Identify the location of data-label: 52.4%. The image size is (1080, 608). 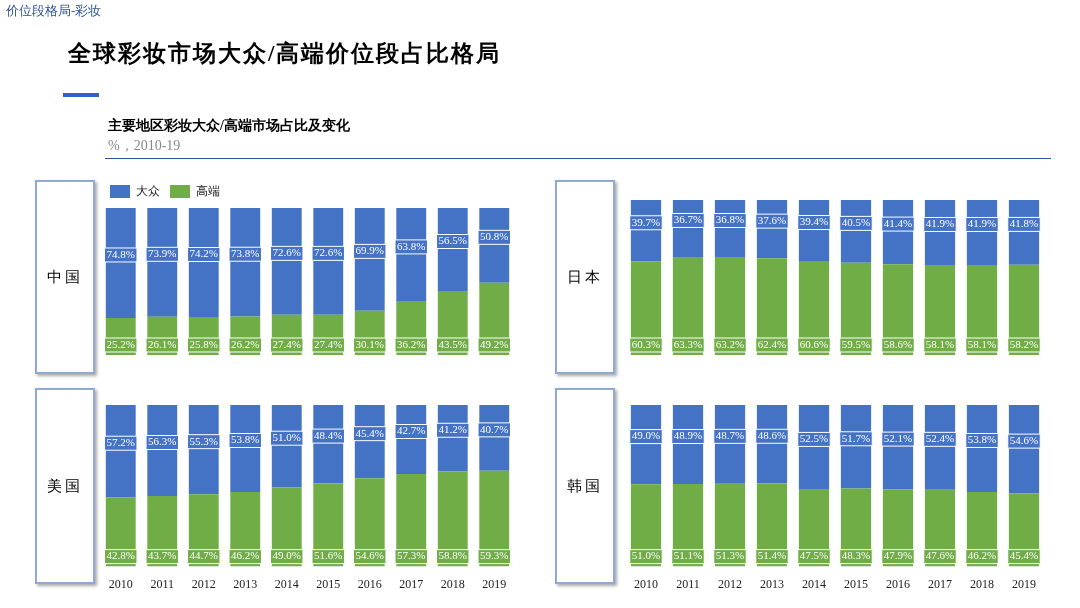
(940, 438).